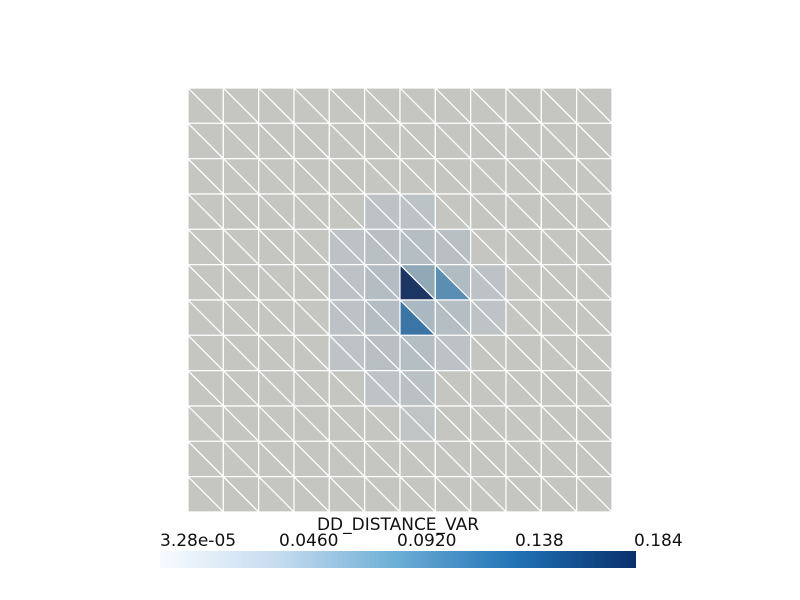 The image size is (800, 600). Describe the element at coordinates (658, 541) in the screenshot. I see `scalar-bar-tick-4: 0.184` at that location.